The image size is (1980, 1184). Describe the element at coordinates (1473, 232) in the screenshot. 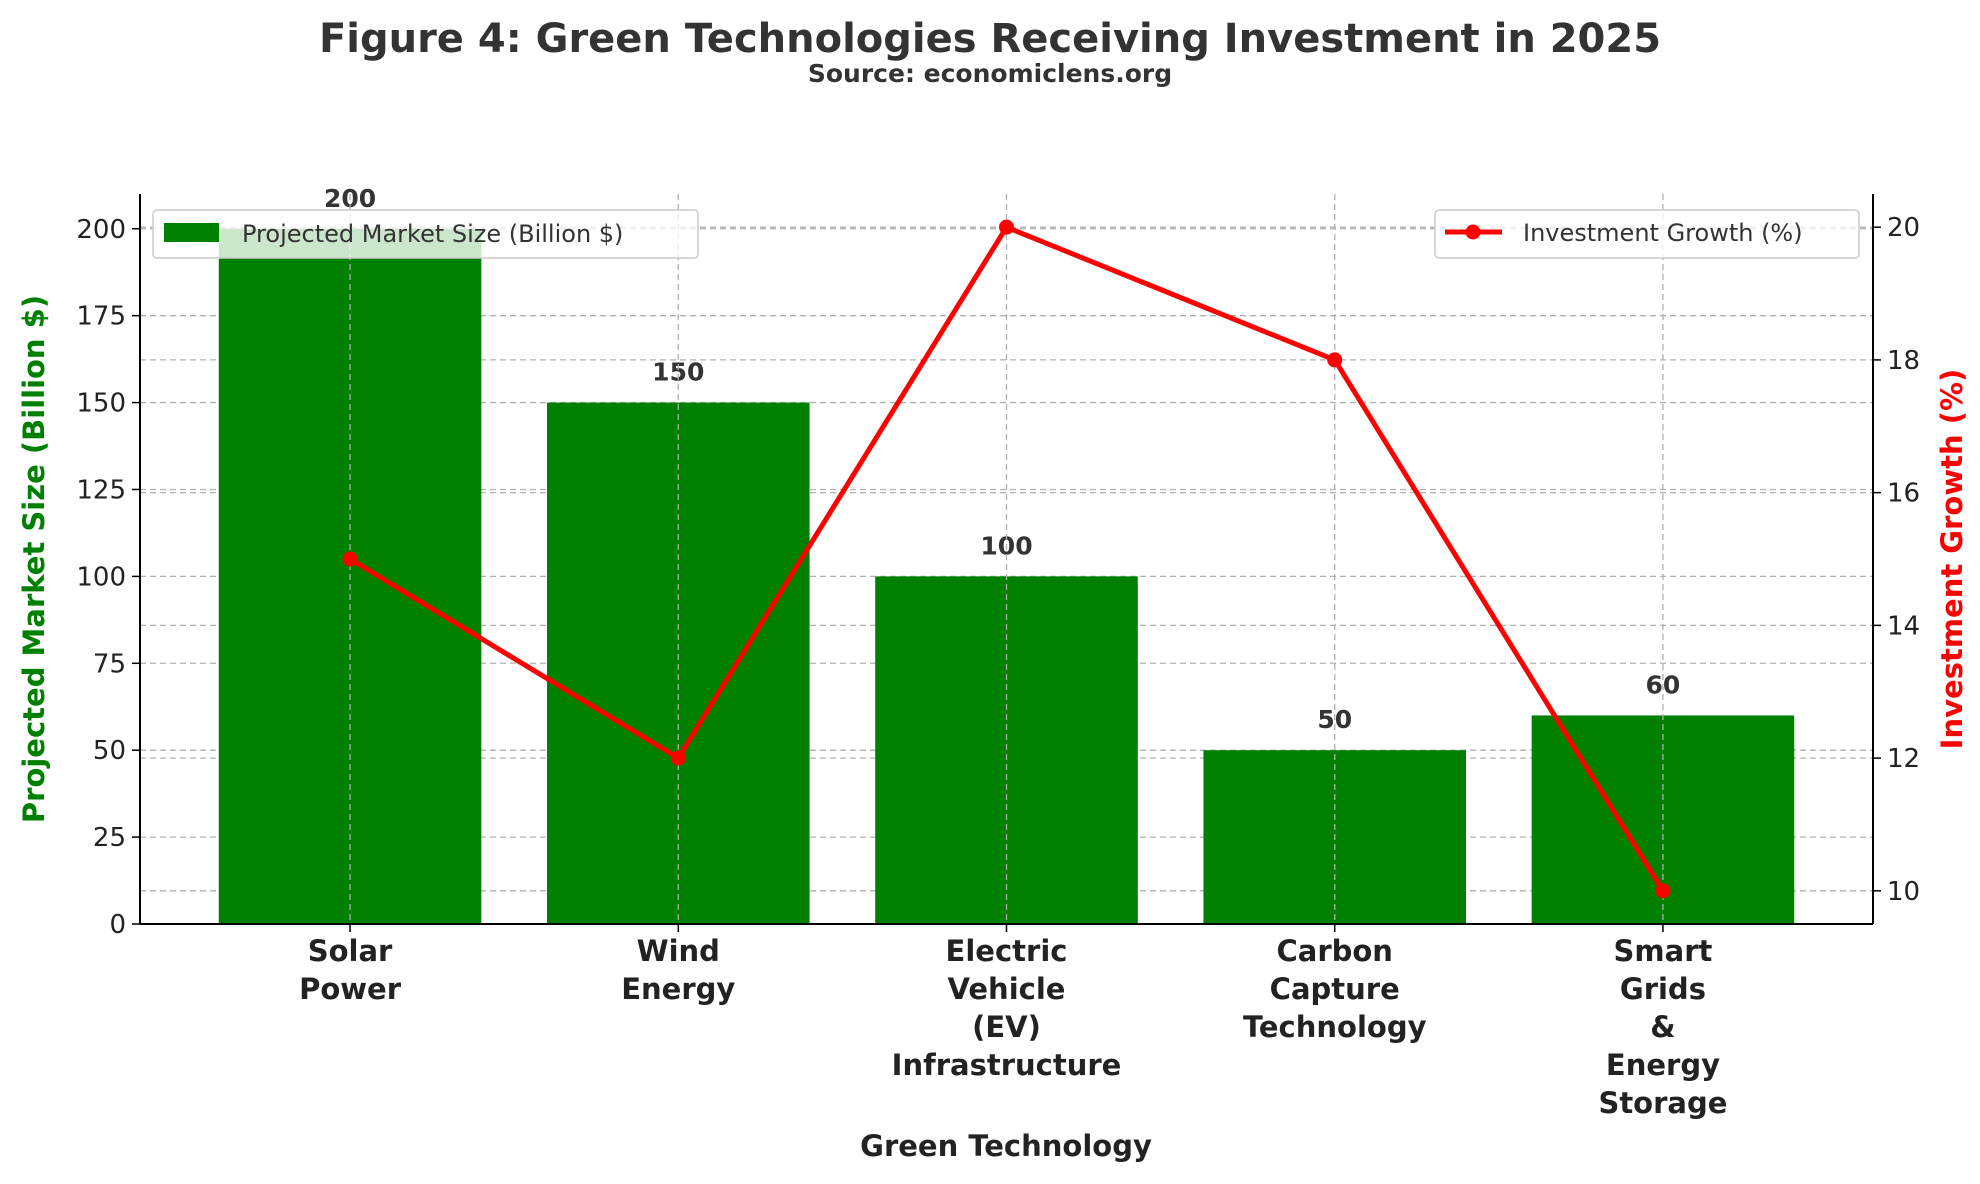

I see `legend-line-marker` at that location.